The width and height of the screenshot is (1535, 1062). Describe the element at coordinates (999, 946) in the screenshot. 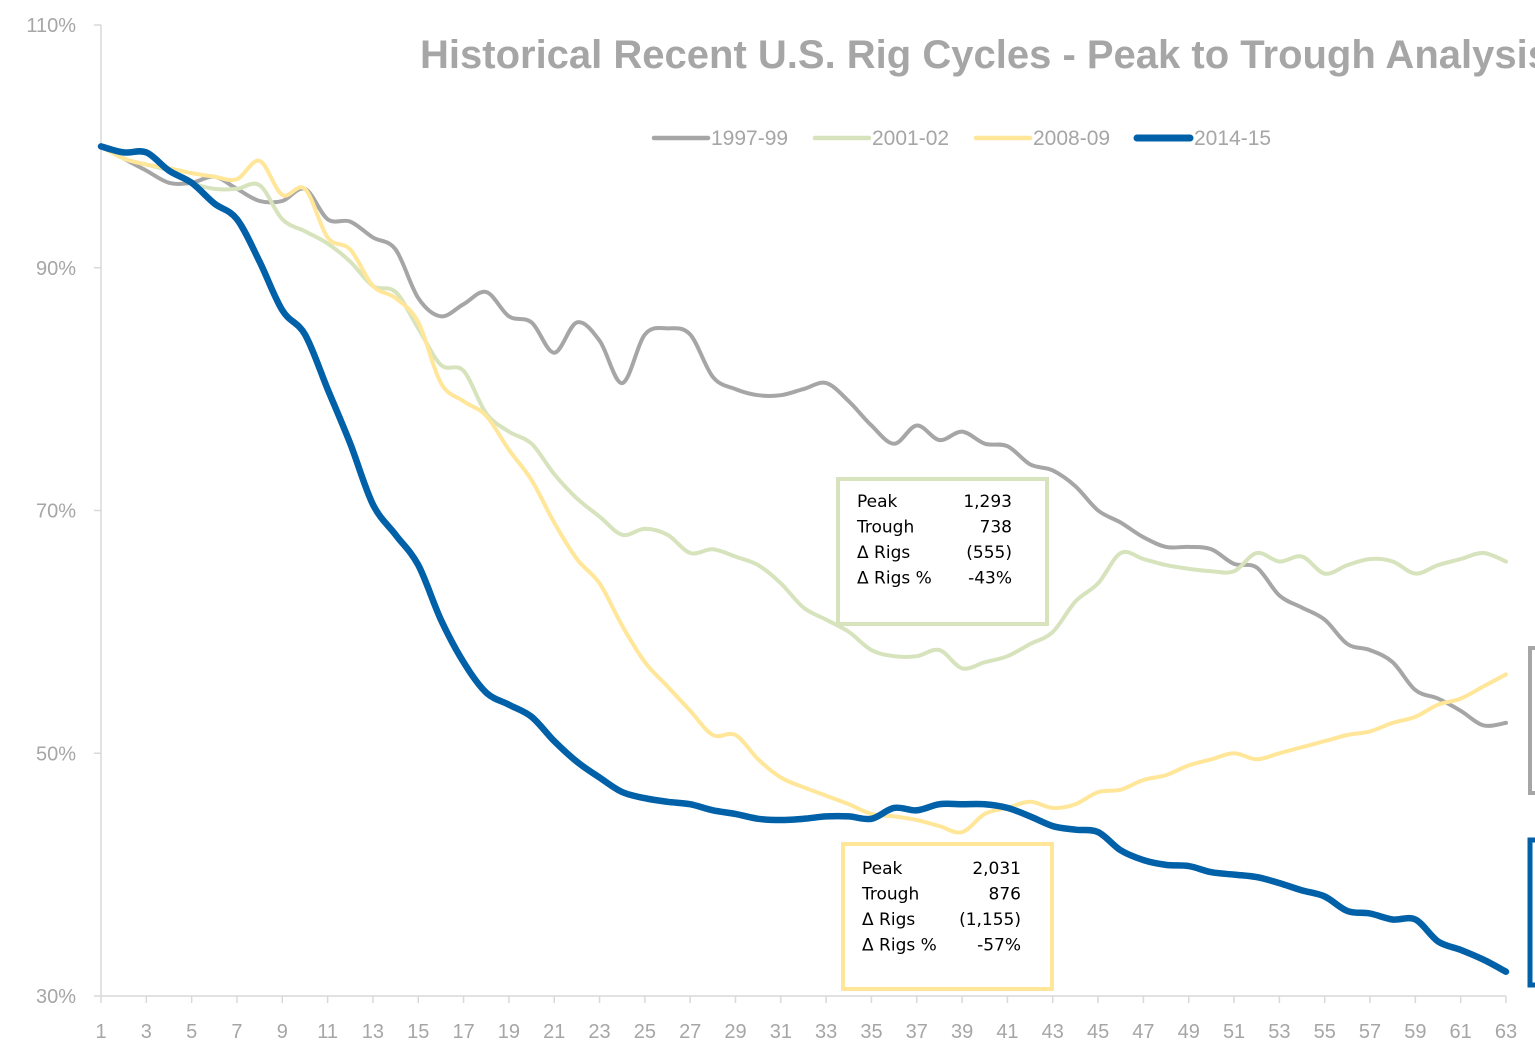

I see `annotation-value: -57%` at that location.